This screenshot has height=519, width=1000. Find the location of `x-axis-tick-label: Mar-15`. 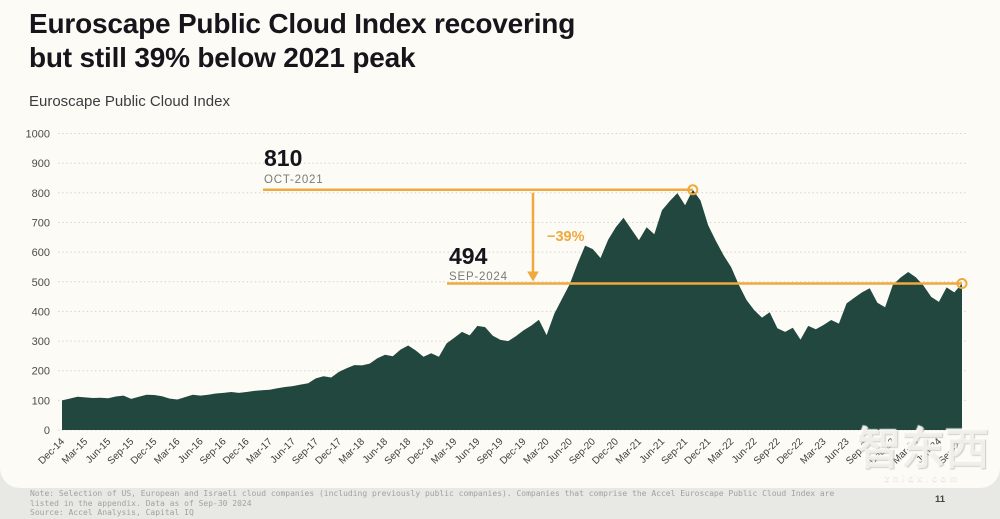

x-axis-tick-label: Mar-15 is located at coordinates (75, 451).